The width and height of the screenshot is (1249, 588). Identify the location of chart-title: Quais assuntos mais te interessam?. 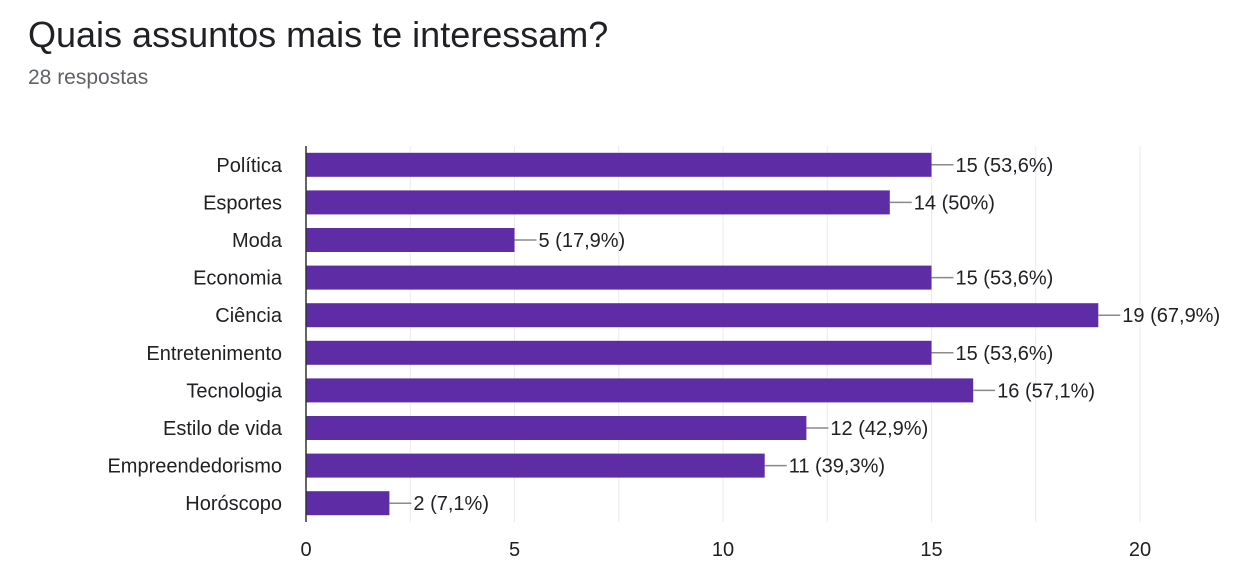
(318, 34).